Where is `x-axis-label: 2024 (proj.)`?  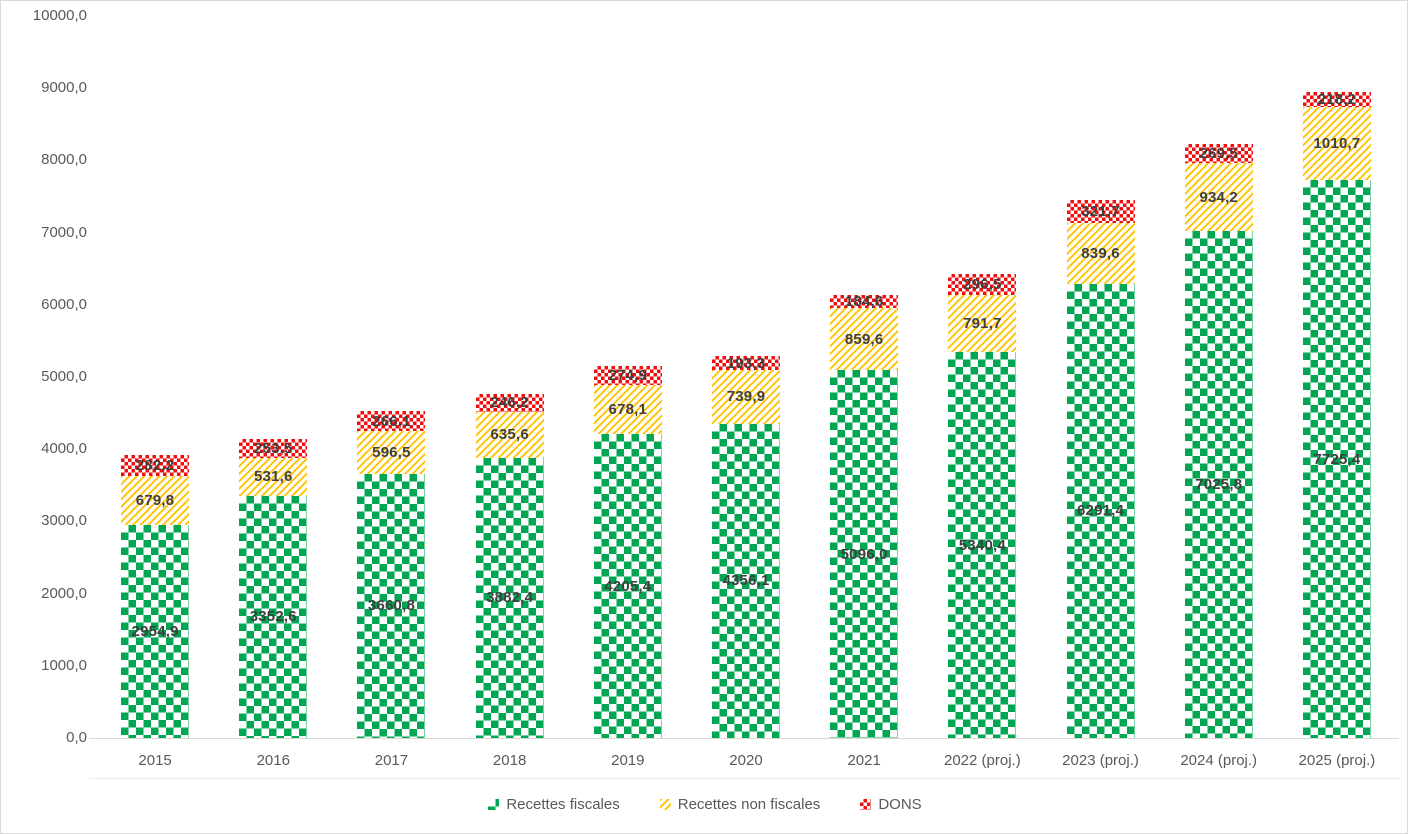
x-axis-label: 2024 (proj.) is located at coordinates (1219, 760).